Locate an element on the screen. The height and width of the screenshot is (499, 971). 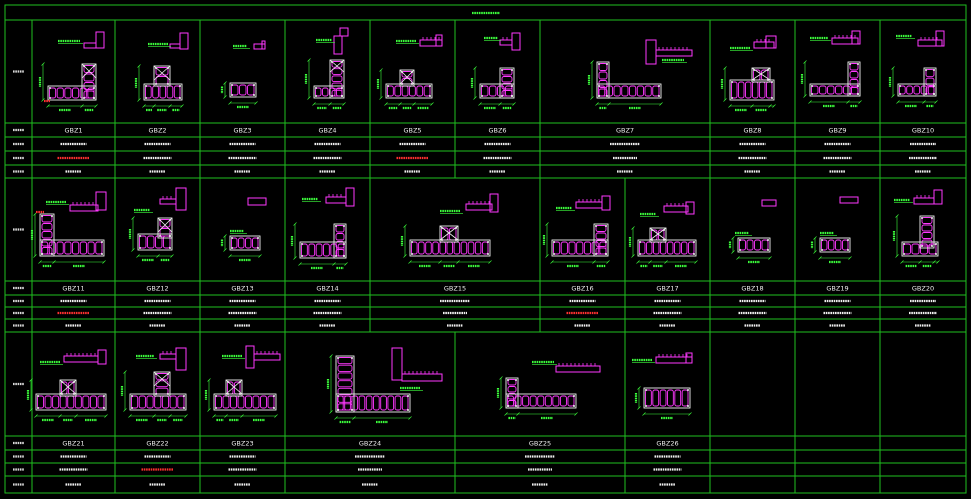
column-id-label: GBZ14 is located at coordinates (327, 288).